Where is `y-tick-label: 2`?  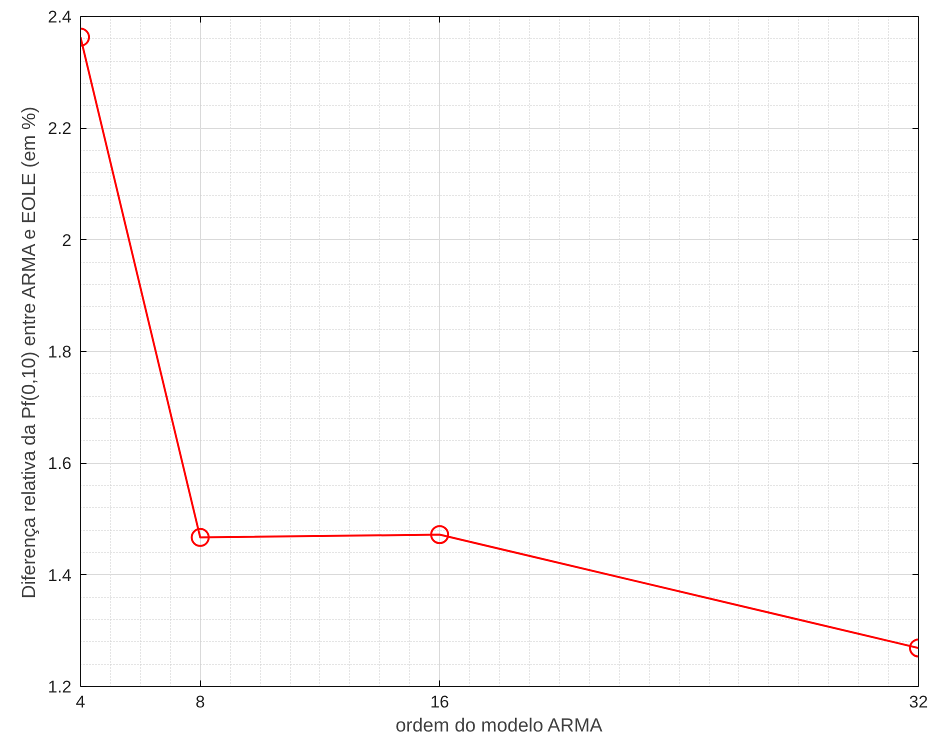 y-tick-label: 2 is located at coordinates (67, 240).